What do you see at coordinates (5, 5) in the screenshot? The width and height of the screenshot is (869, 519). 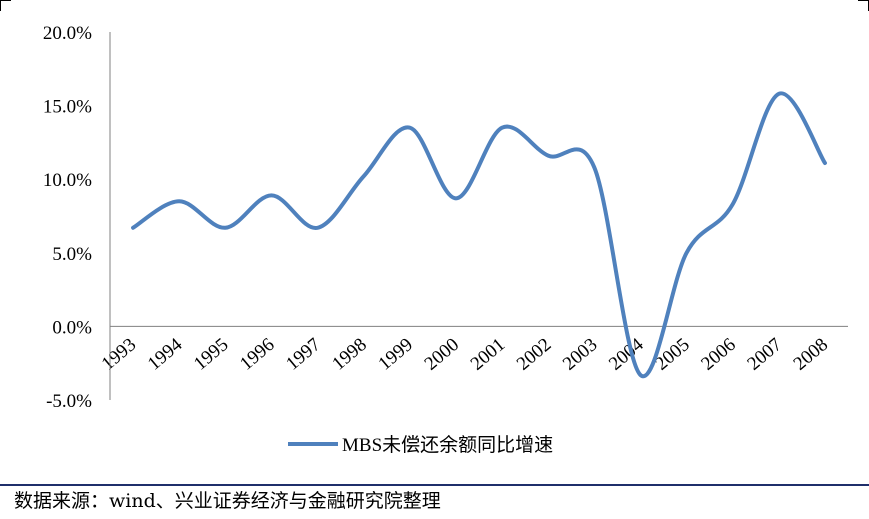 I see `frame-corner-top-left` at bounding box center [5, 5].